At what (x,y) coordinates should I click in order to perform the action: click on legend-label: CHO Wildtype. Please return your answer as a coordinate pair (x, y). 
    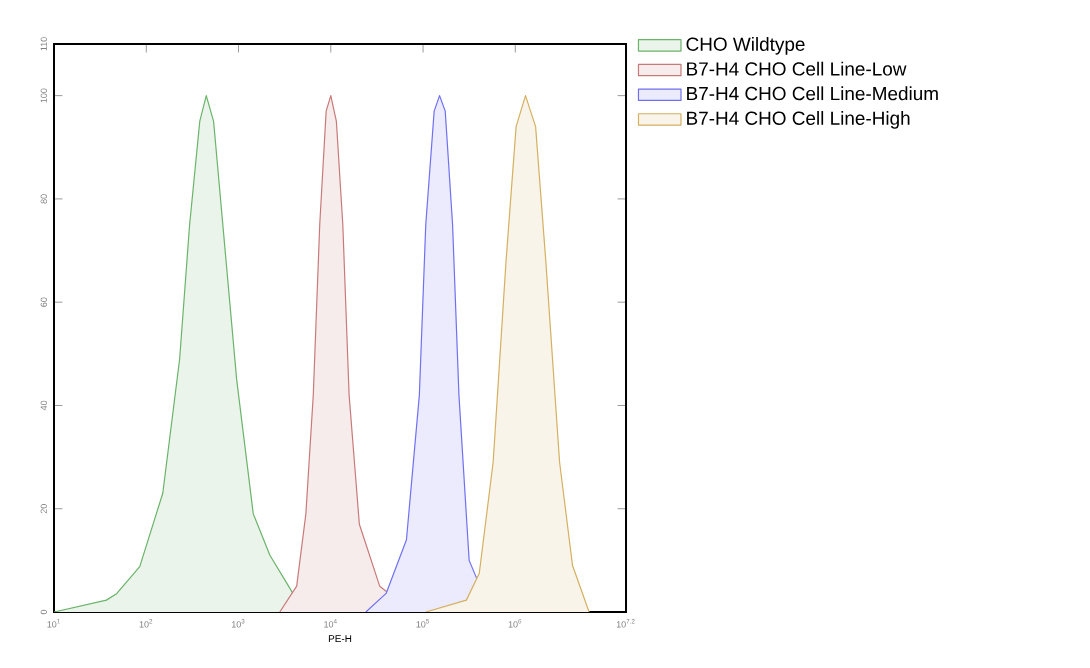
    Looking at the image, I should click on (745, 46).